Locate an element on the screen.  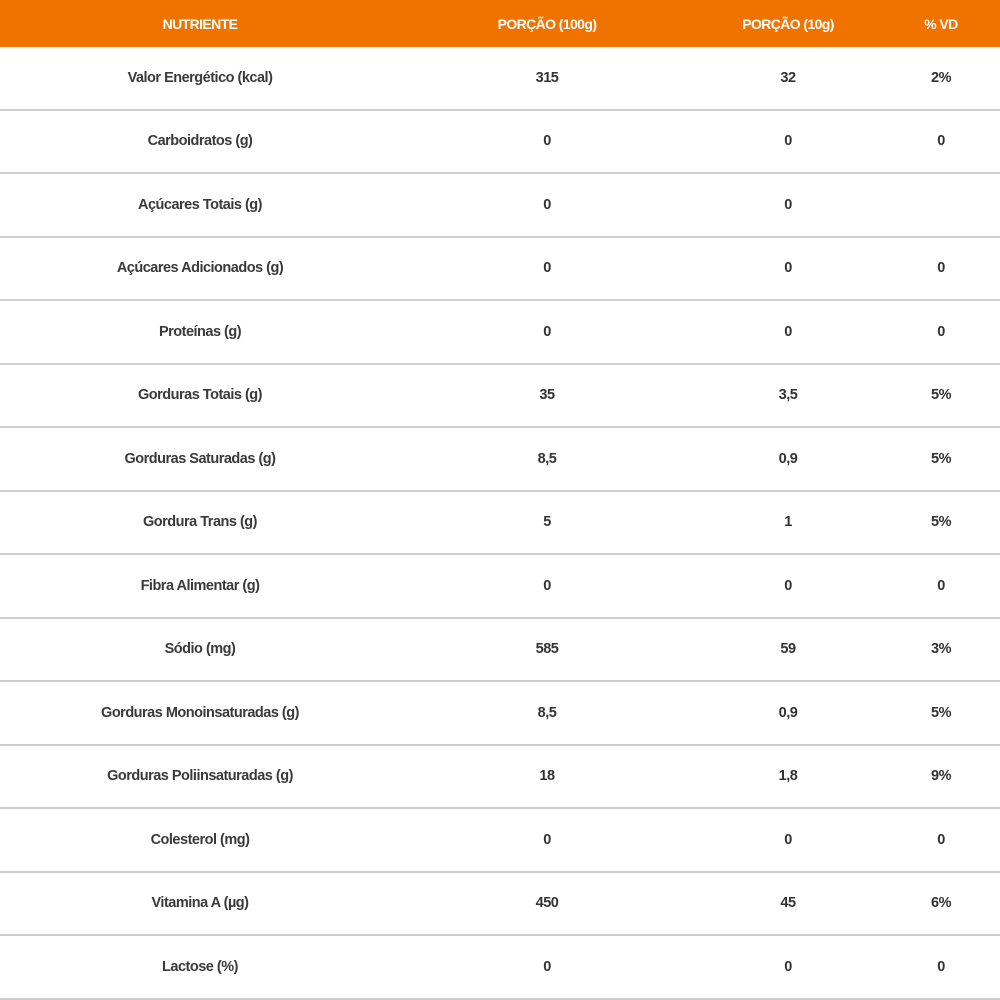
table-row: Carboidratos (g) 0 0 0 is located at coordinates (500, 141).